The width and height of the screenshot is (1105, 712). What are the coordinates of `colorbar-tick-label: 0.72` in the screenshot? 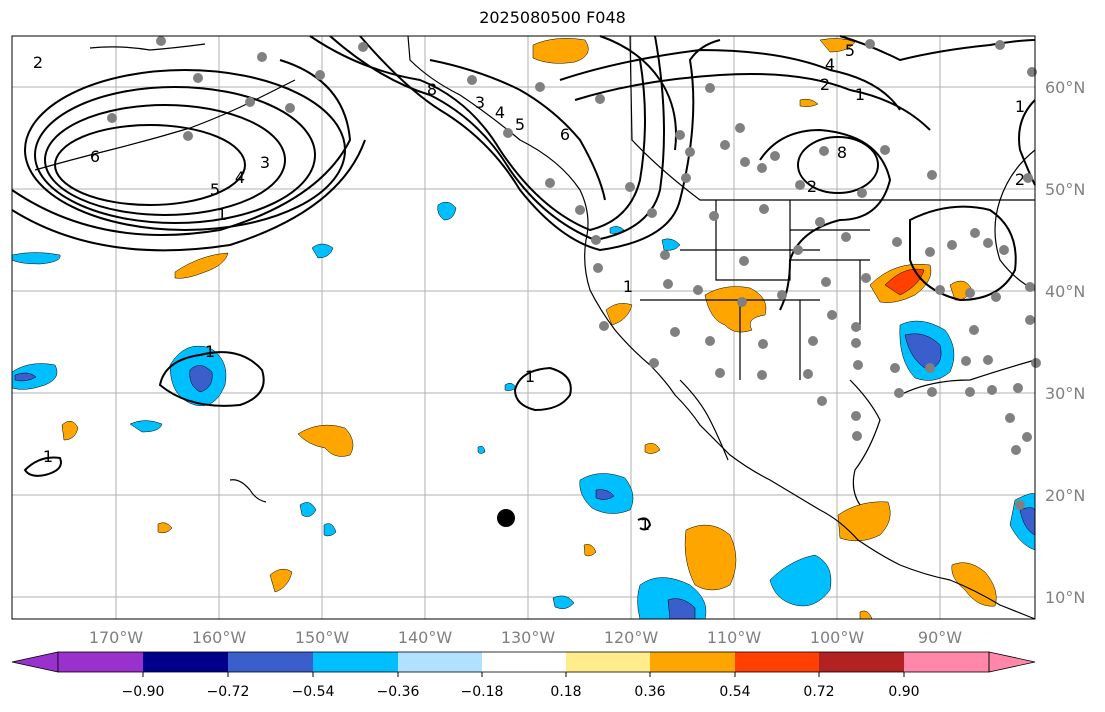 It's located at (818, 692).